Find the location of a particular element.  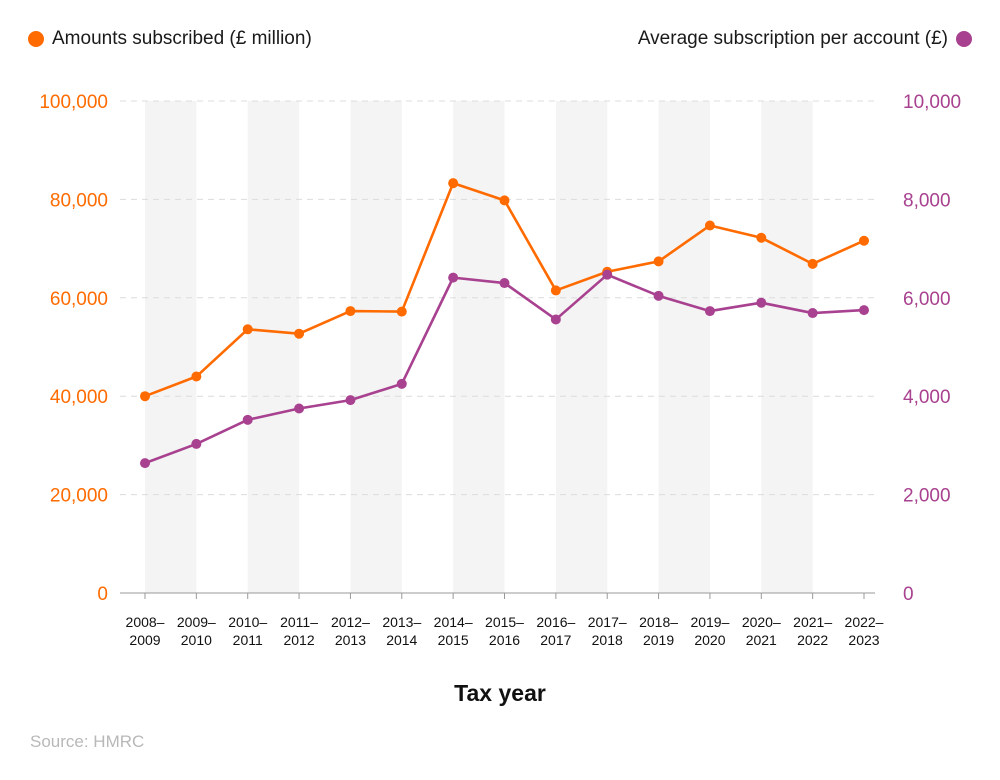

x-tick-label: 2022– 2023 is located at coordinates (864, 631).